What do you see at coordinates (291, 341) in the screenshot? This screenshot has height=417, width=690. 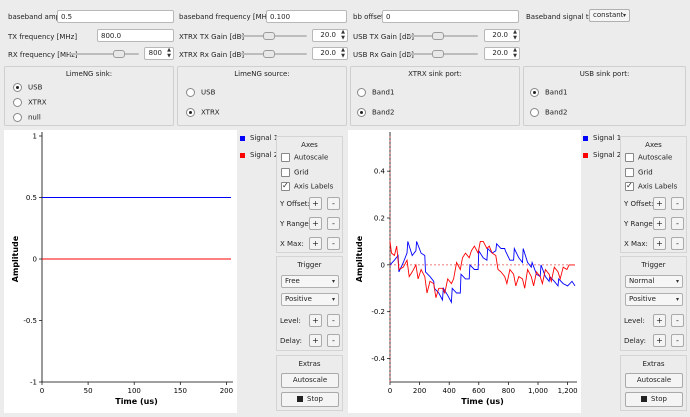 I see `delay-label: Delay:` at bounding box center [291, 341].